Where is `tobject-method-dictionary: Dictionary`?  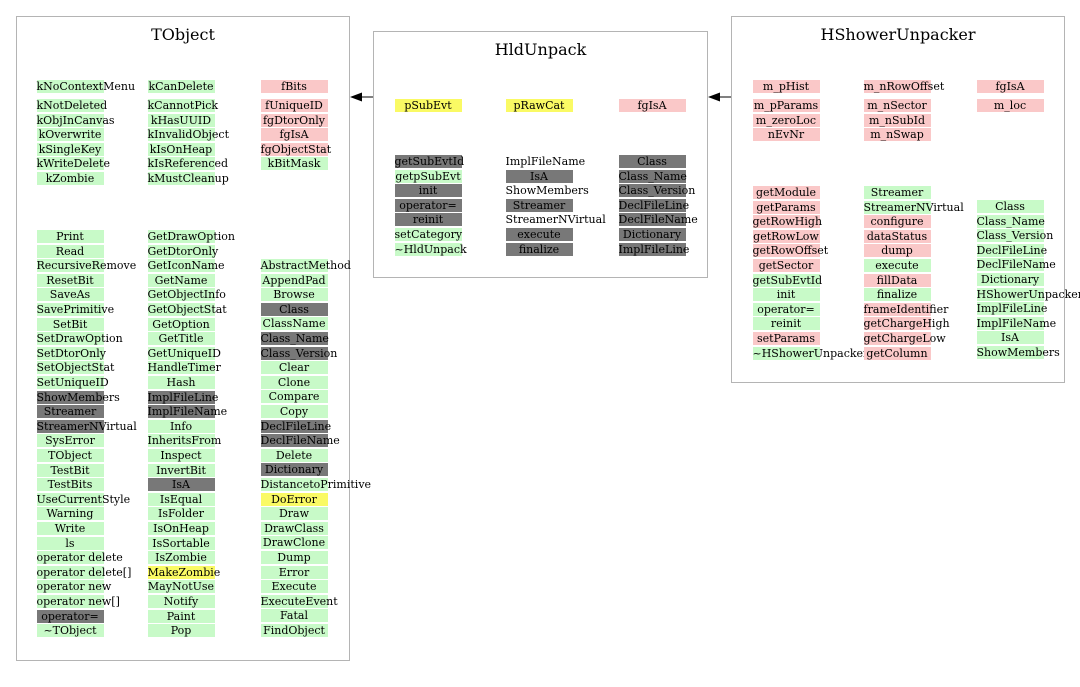 tobject-method-dictionary: Dictionary is located at coordinates (294, 470).